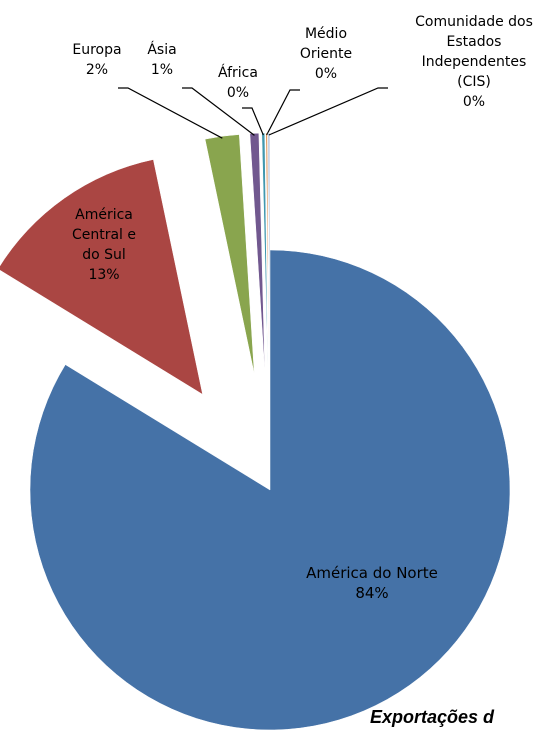 The image size is (550, 731). What do you see at coordinates (432, 717) in the screenshot?
I see `chart-title: Exportações d` at bounding box center [432, 717].